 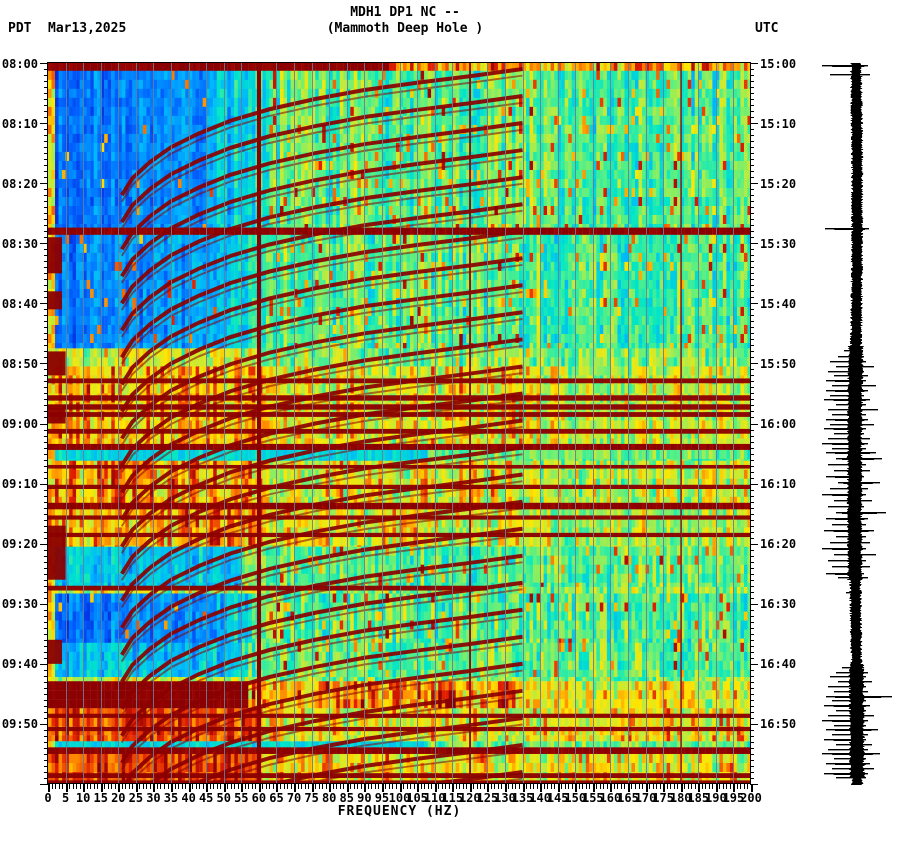 I want to click on freq-label: 40, so click(x=188, y=798).